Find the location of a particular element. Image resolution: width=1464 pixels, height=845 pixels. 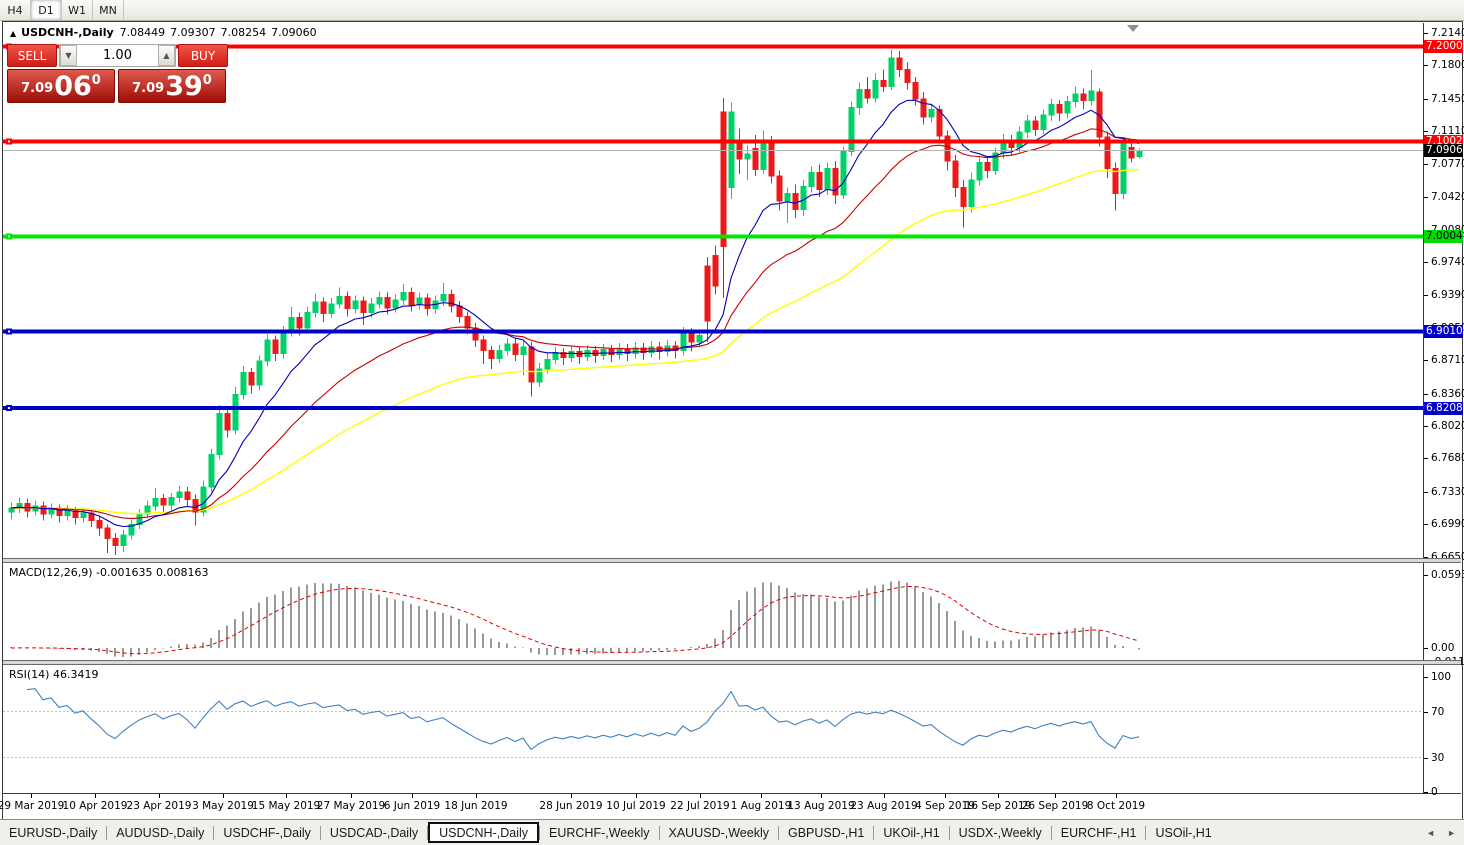

tab-usdx-weekly: USDX-,Weekly is located at coordinates (1000, 832).